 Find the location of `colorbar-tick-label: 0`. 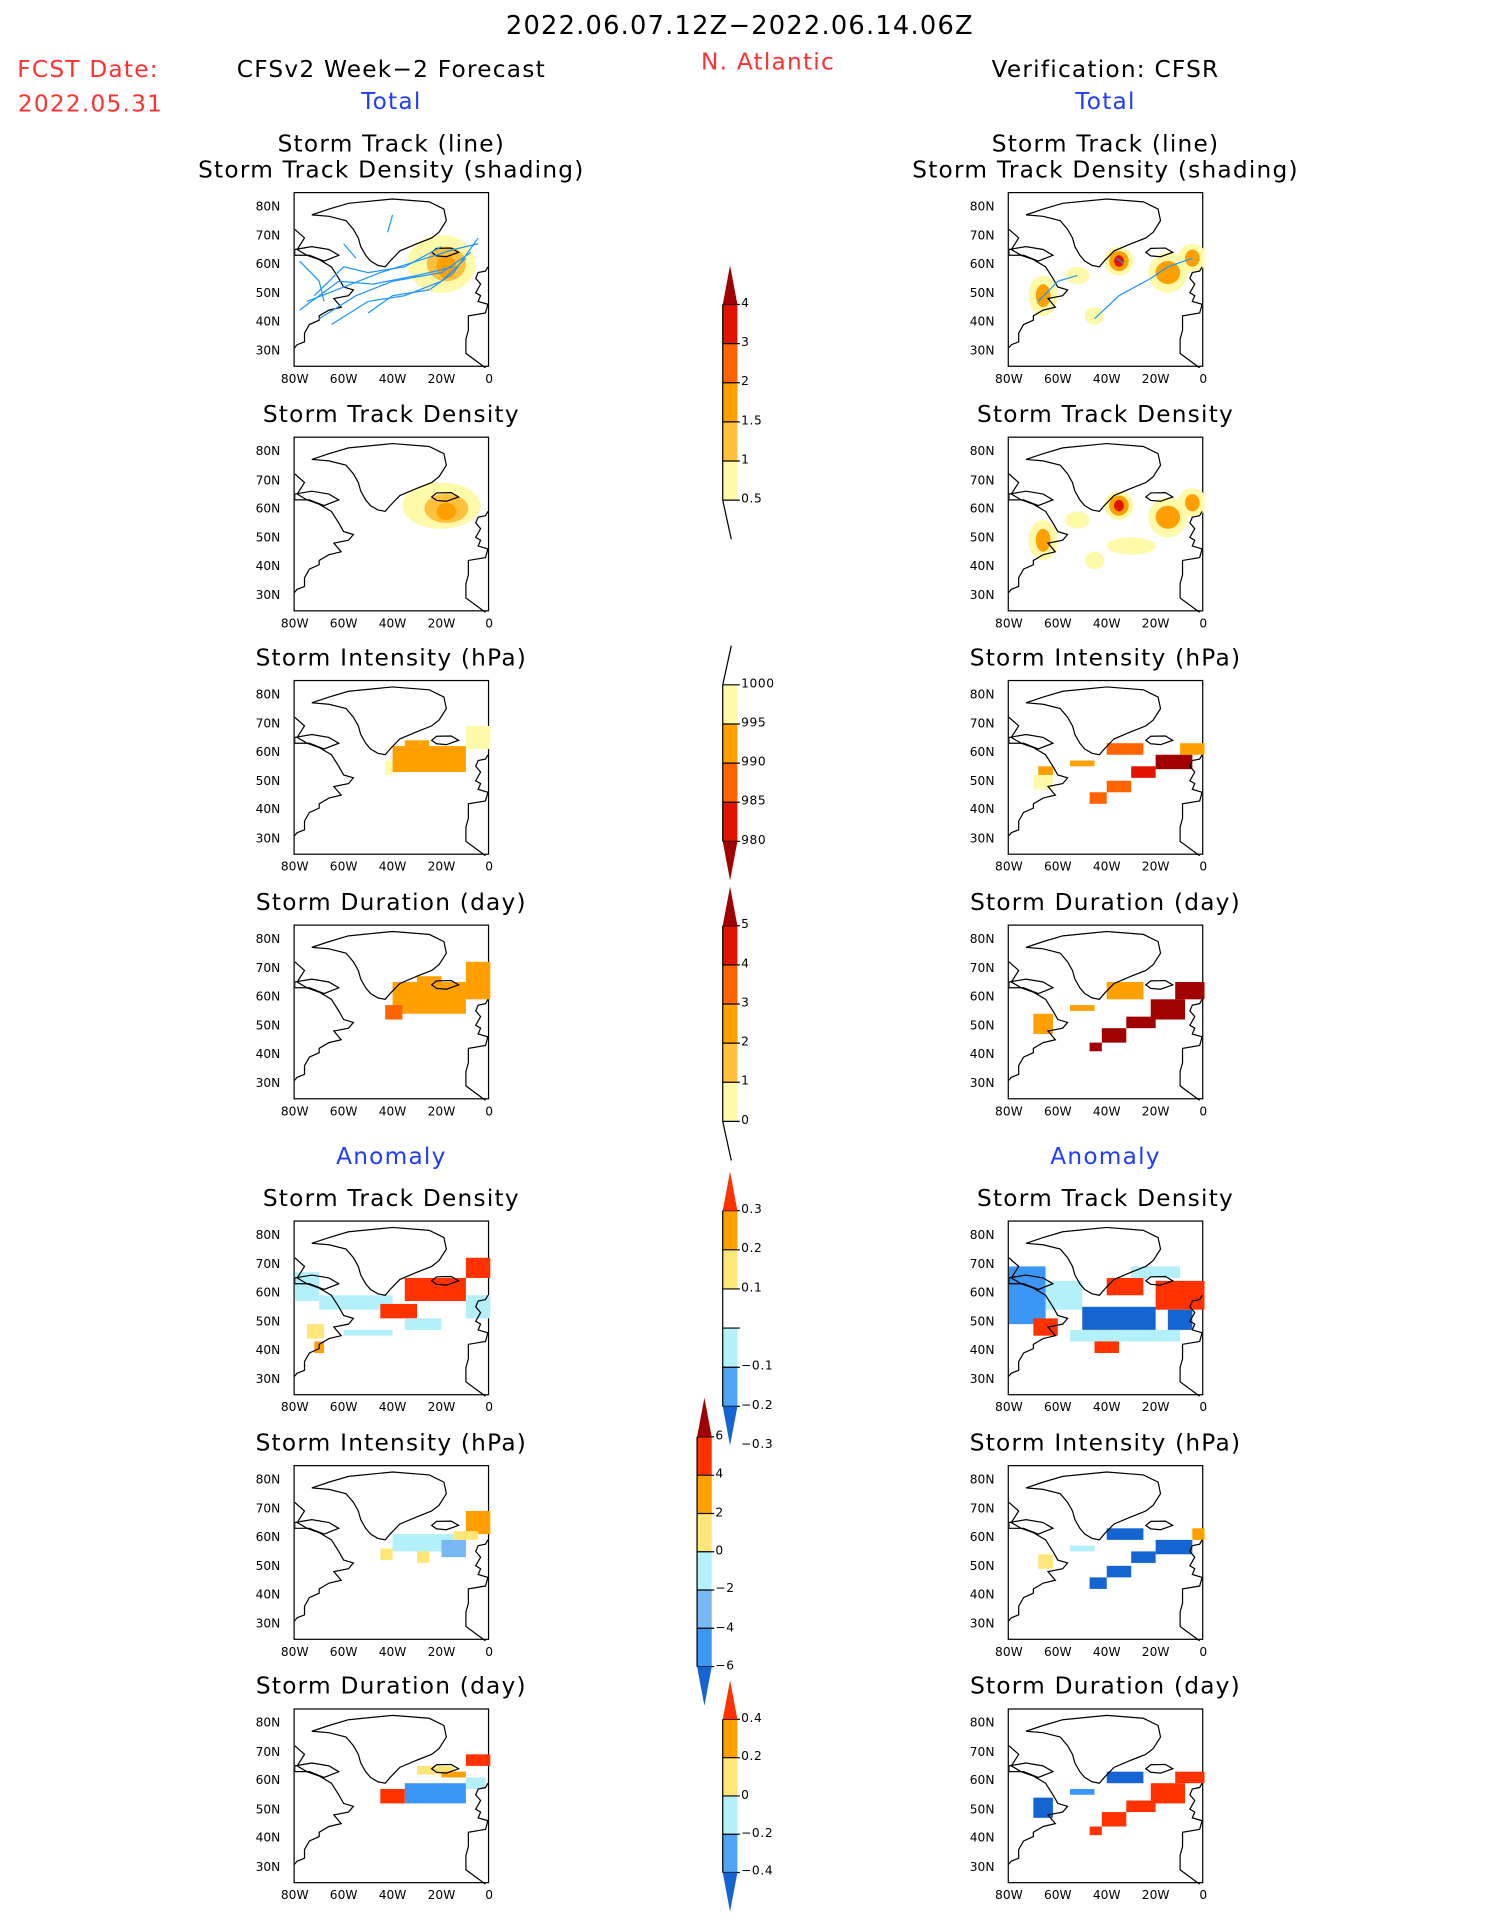

colorbar-tick-label: 0 is located at coordinates (719, 1551).